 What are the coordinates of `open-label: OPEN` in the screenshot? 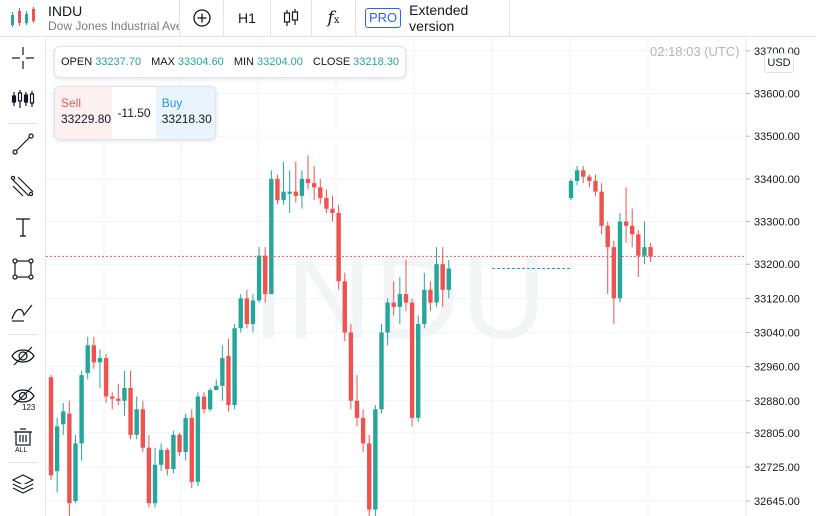 It's located at (77, 62).